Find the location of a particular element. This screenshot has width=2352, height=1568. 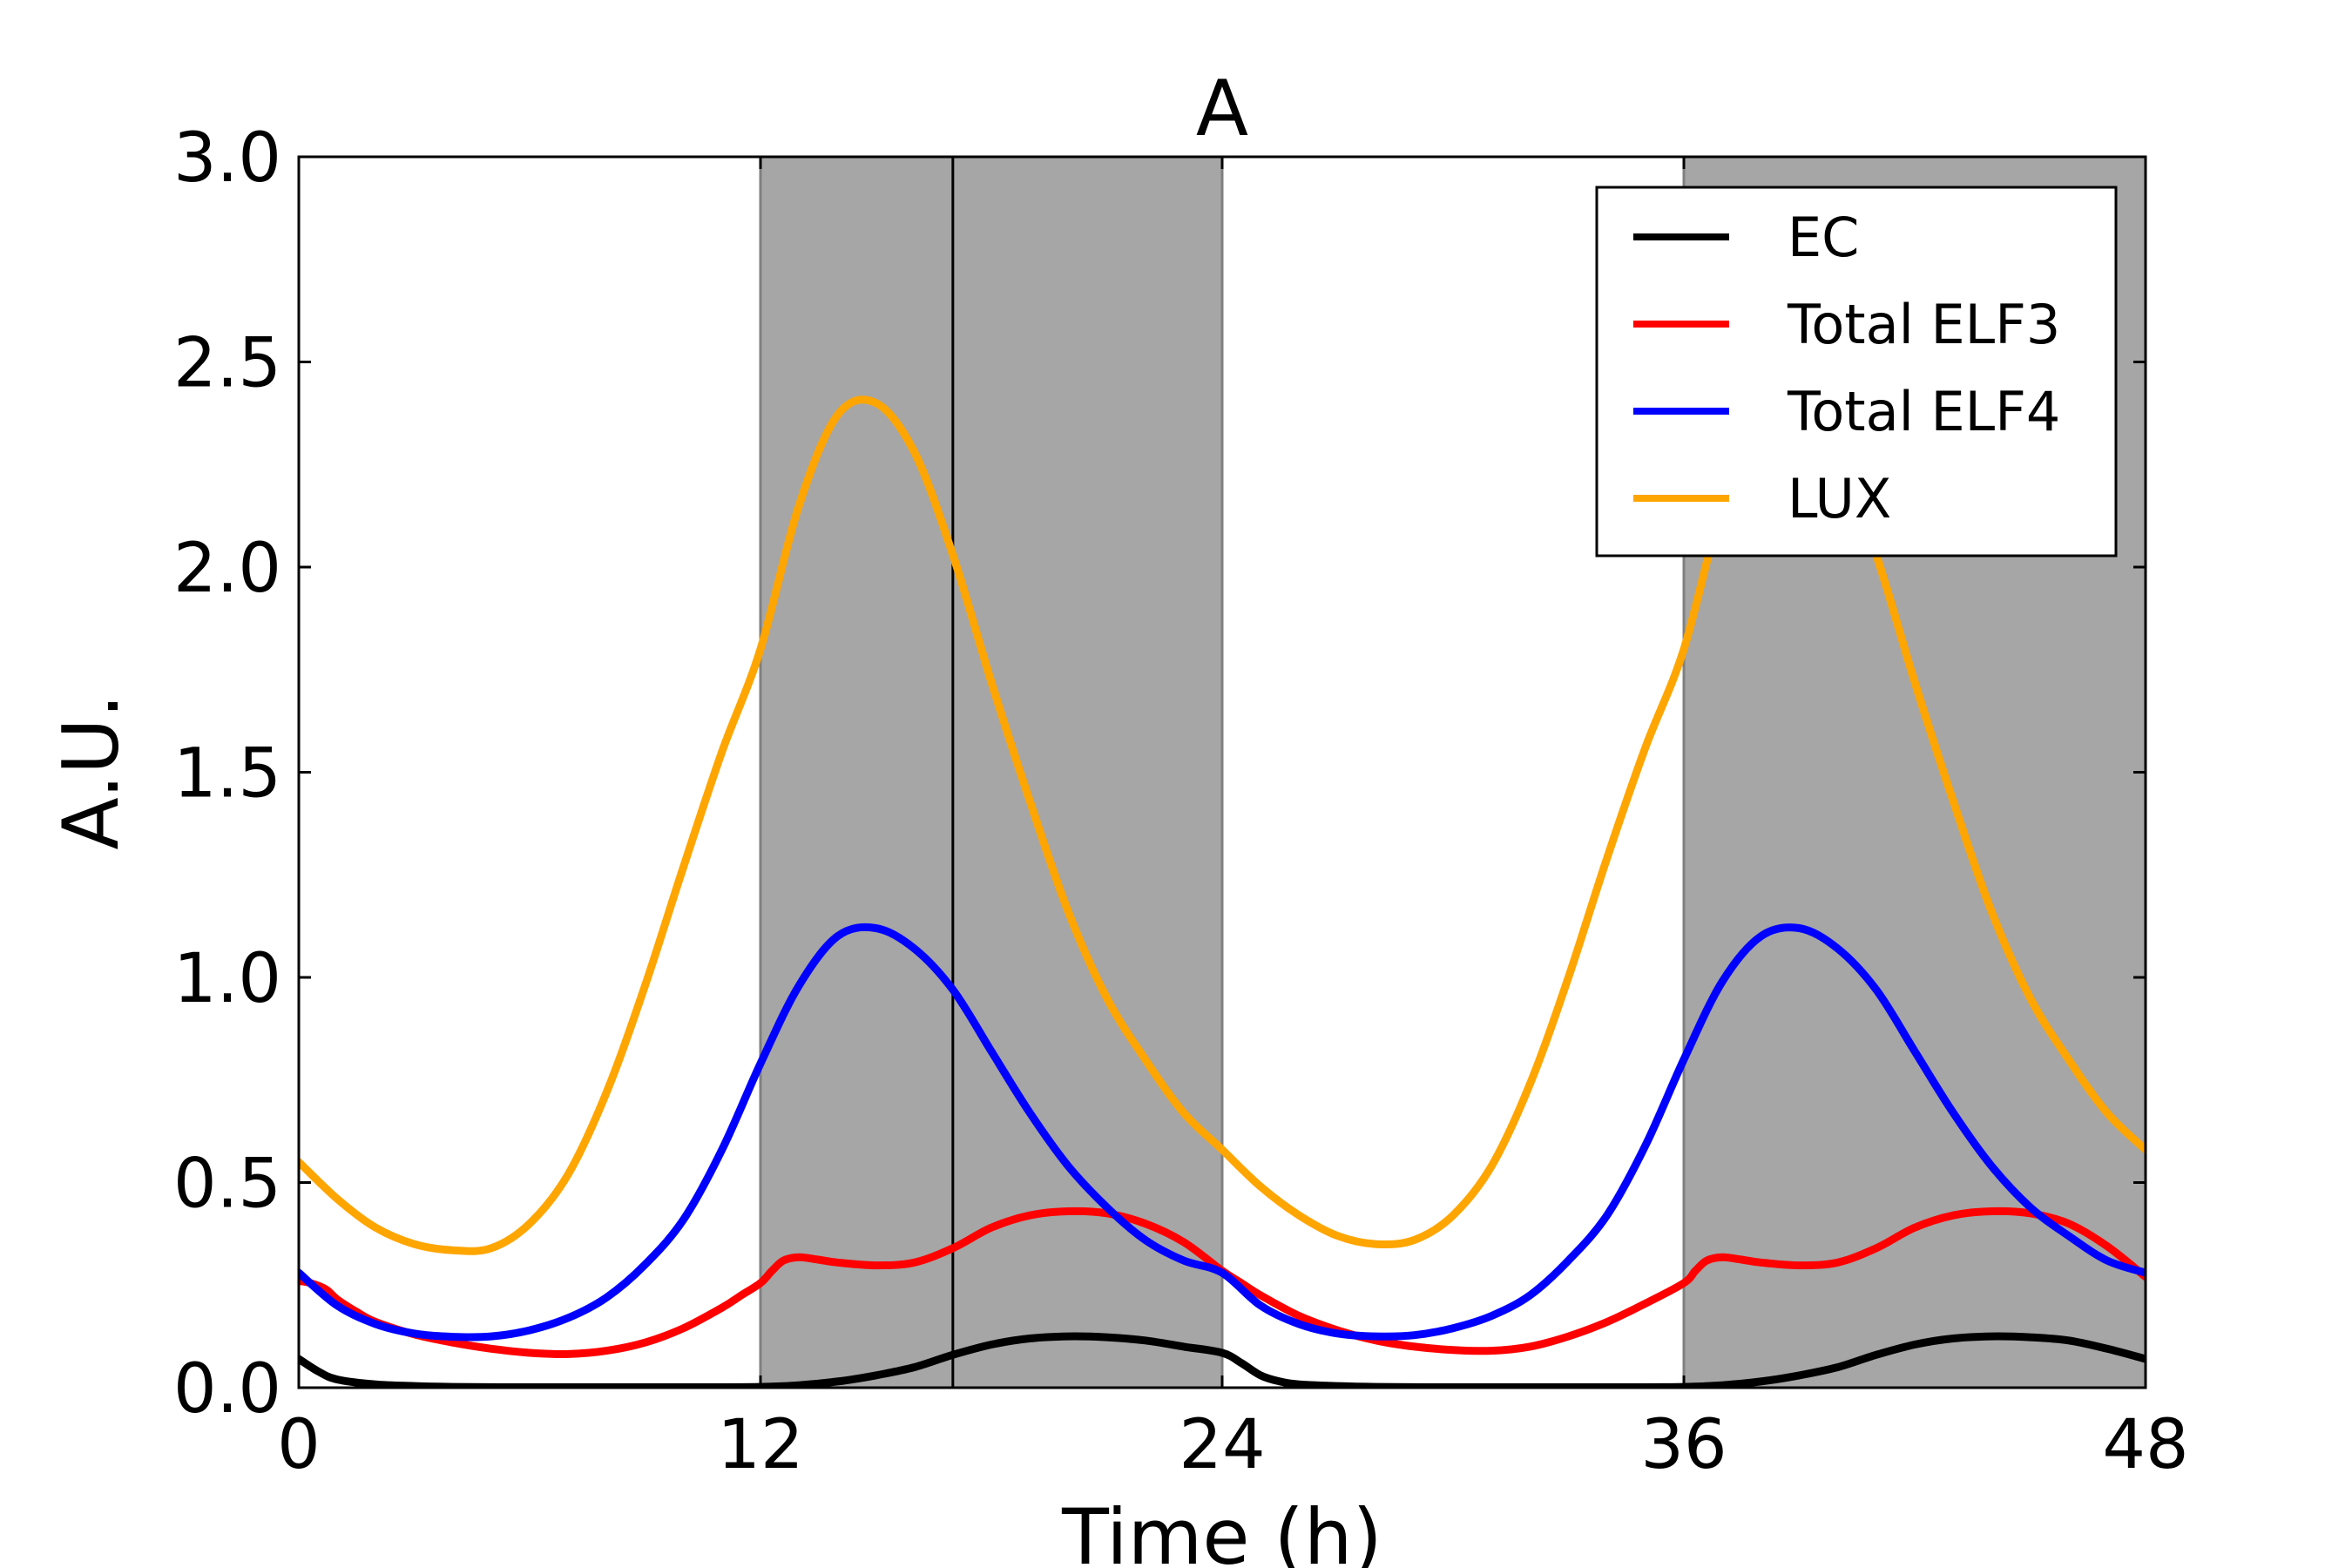

y-tick-label: 1.0 is located at coordinates (227, 979).